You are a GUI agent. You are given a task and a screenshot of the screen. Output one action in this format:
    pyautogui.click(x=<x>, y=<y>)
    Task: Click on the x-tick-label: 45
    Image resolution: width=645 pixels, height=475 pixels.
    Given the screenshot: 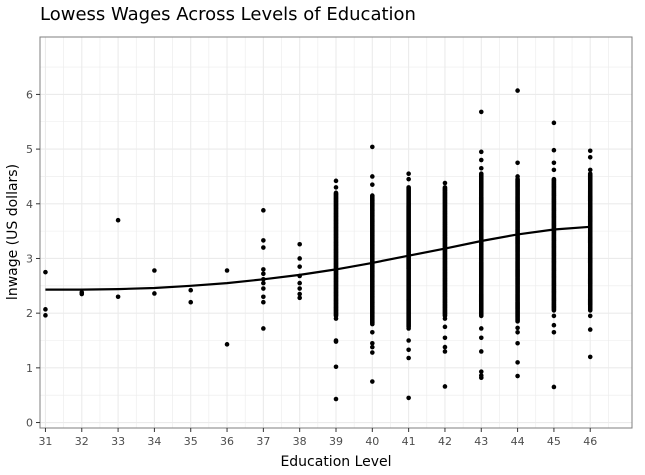 What is the action you would take?
    pyautogui.click(x=554, y=441)
    